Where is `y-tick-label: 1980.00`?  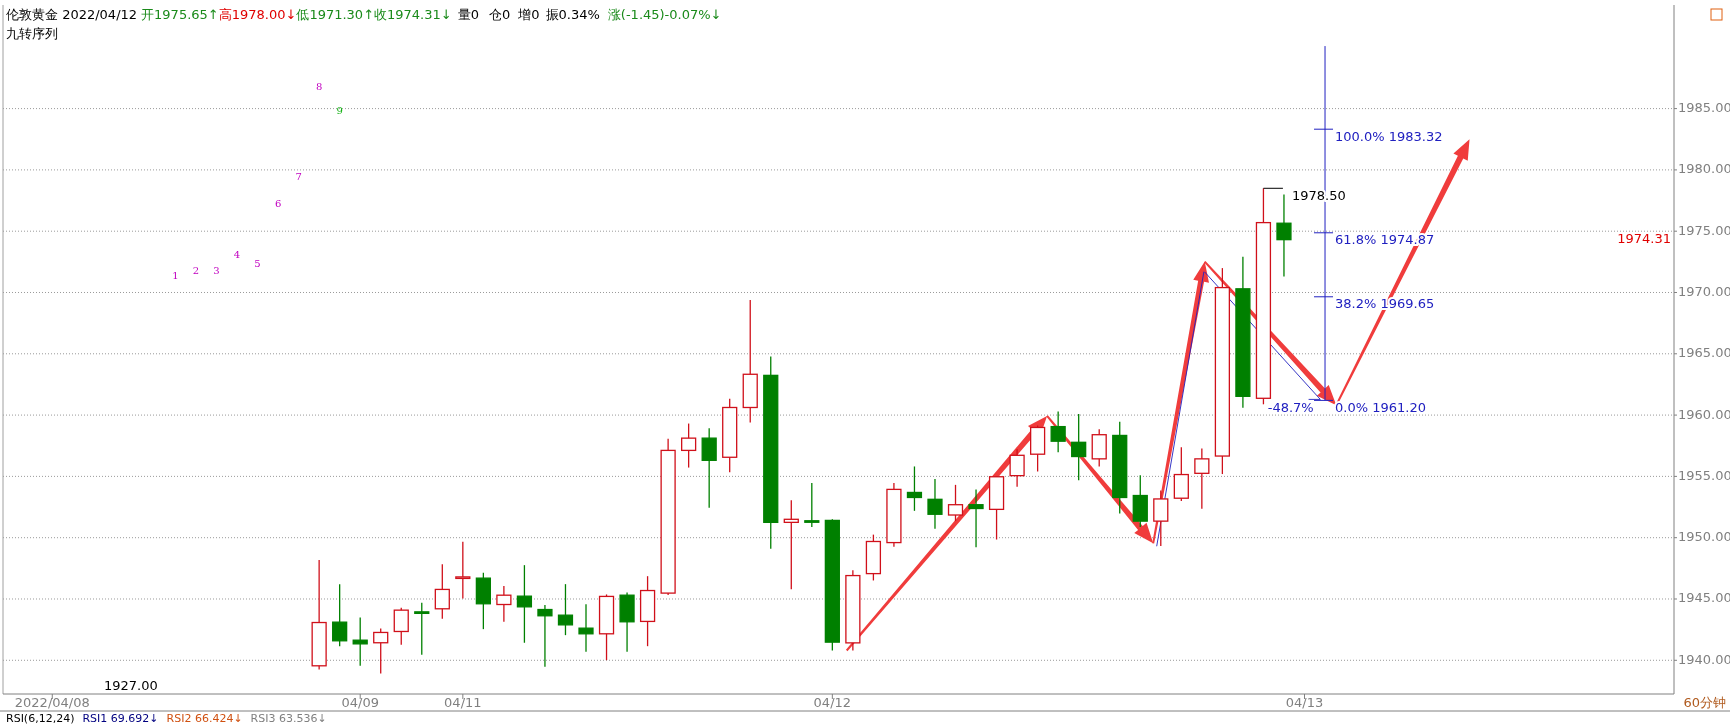 y-tick-label: 1980.00 is located at coordinates (1704, 169).